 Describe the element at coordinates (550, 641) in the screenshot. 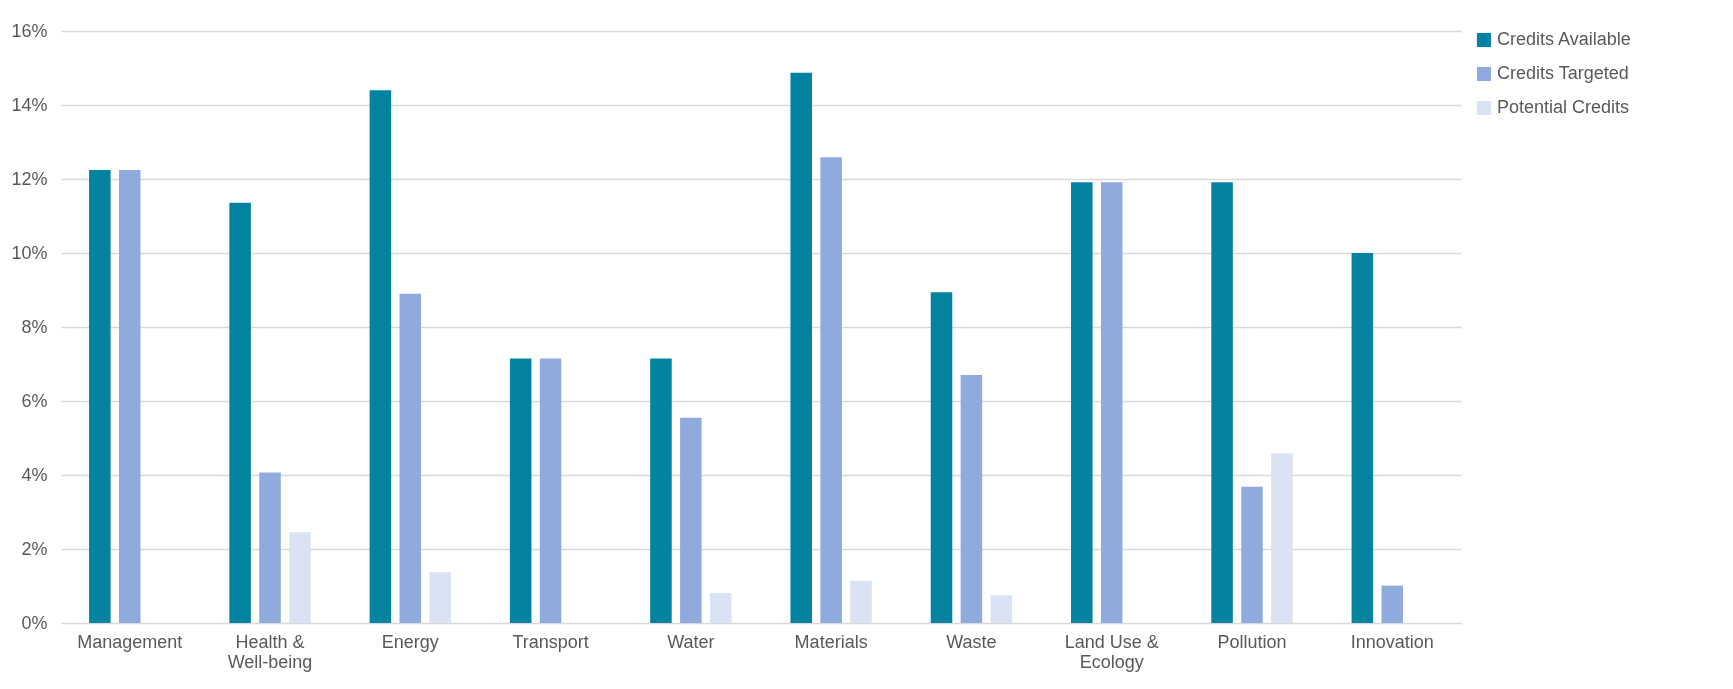

I see `x-tick-label: Transport` at that location.